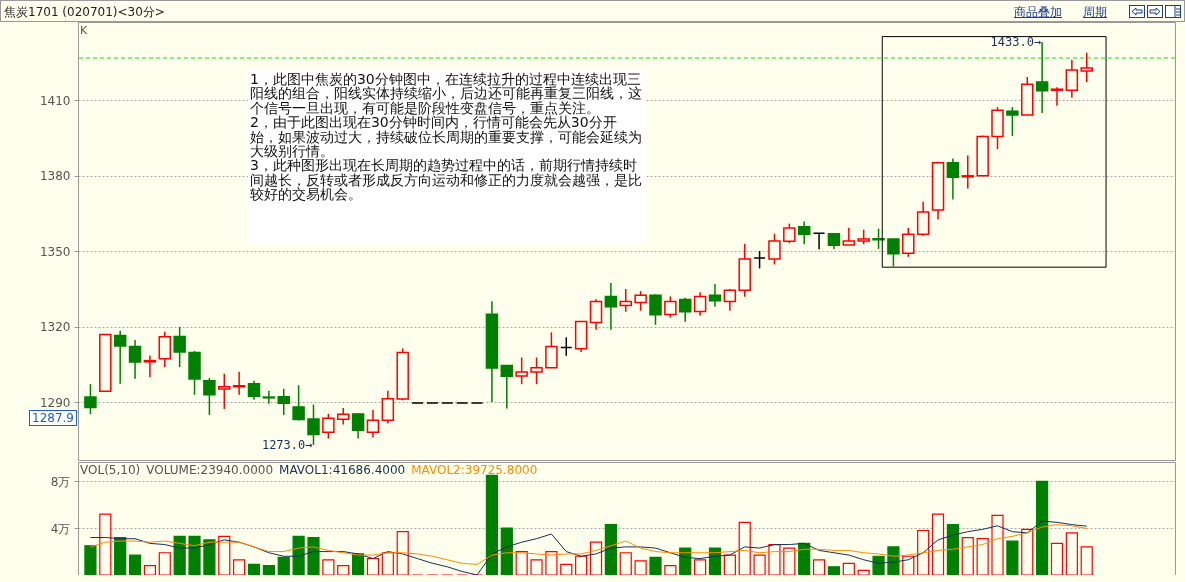 Image resolution: width=1185 pixels, height=582 pixels. What do you see at coordinates (474, 470) in the screenshot?
I see `text: MAVOL2:39725.8000` at bounding box center [474, 470].